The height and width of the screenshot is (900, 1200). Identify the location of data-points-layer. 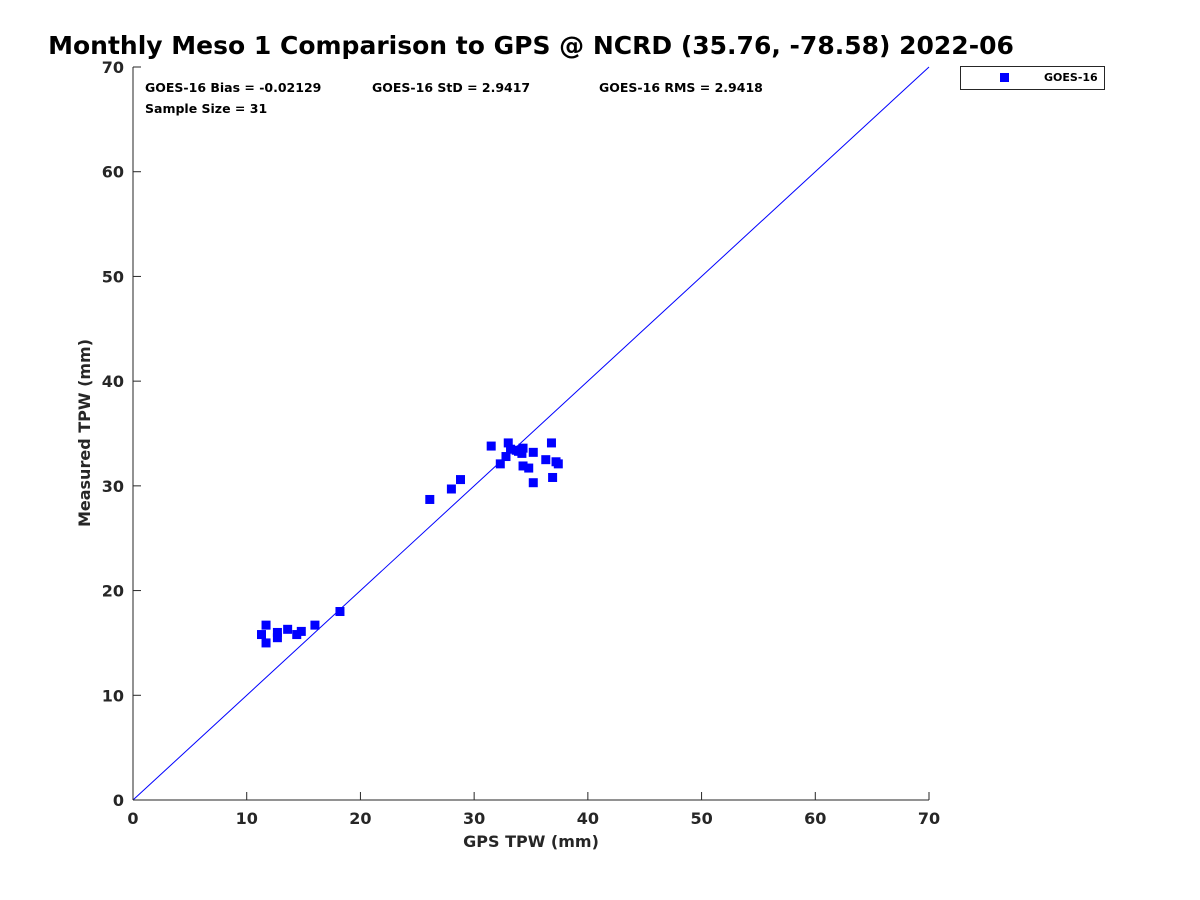
(409, 543).